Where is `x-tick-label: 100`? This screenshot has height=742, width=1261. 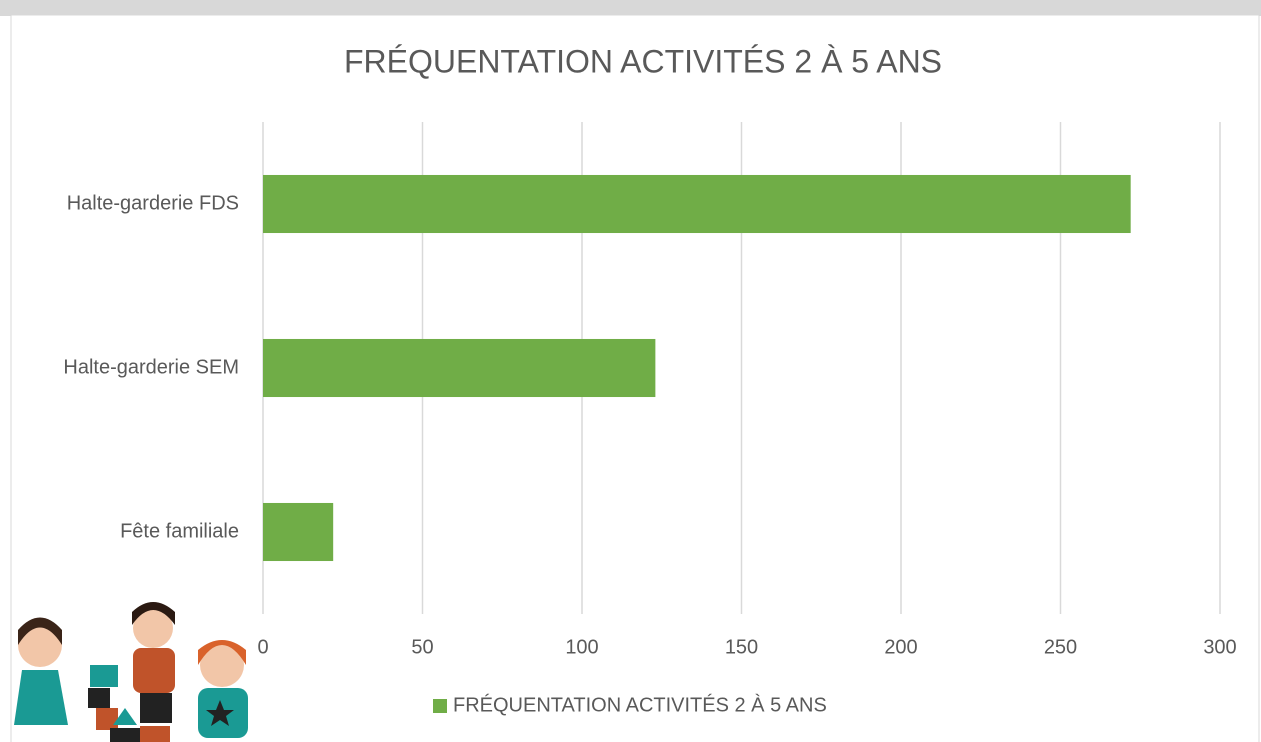 x-tick-label: 100 is located at coordinates (581, 647).